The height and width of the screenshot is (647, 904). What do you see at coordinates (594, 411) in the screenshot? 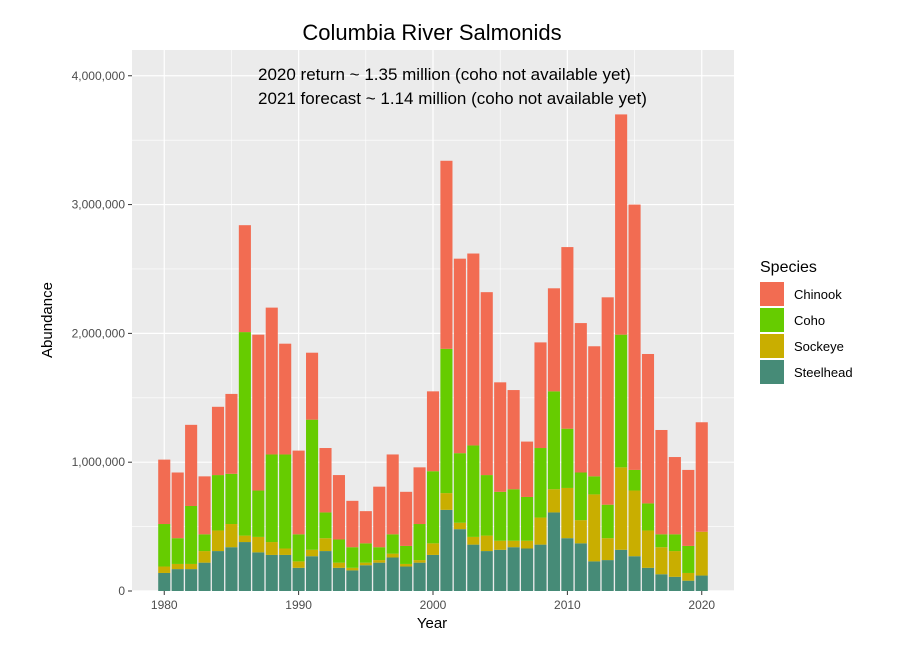
I see `bar-chinook-2012` at bounding box center [594, 411].